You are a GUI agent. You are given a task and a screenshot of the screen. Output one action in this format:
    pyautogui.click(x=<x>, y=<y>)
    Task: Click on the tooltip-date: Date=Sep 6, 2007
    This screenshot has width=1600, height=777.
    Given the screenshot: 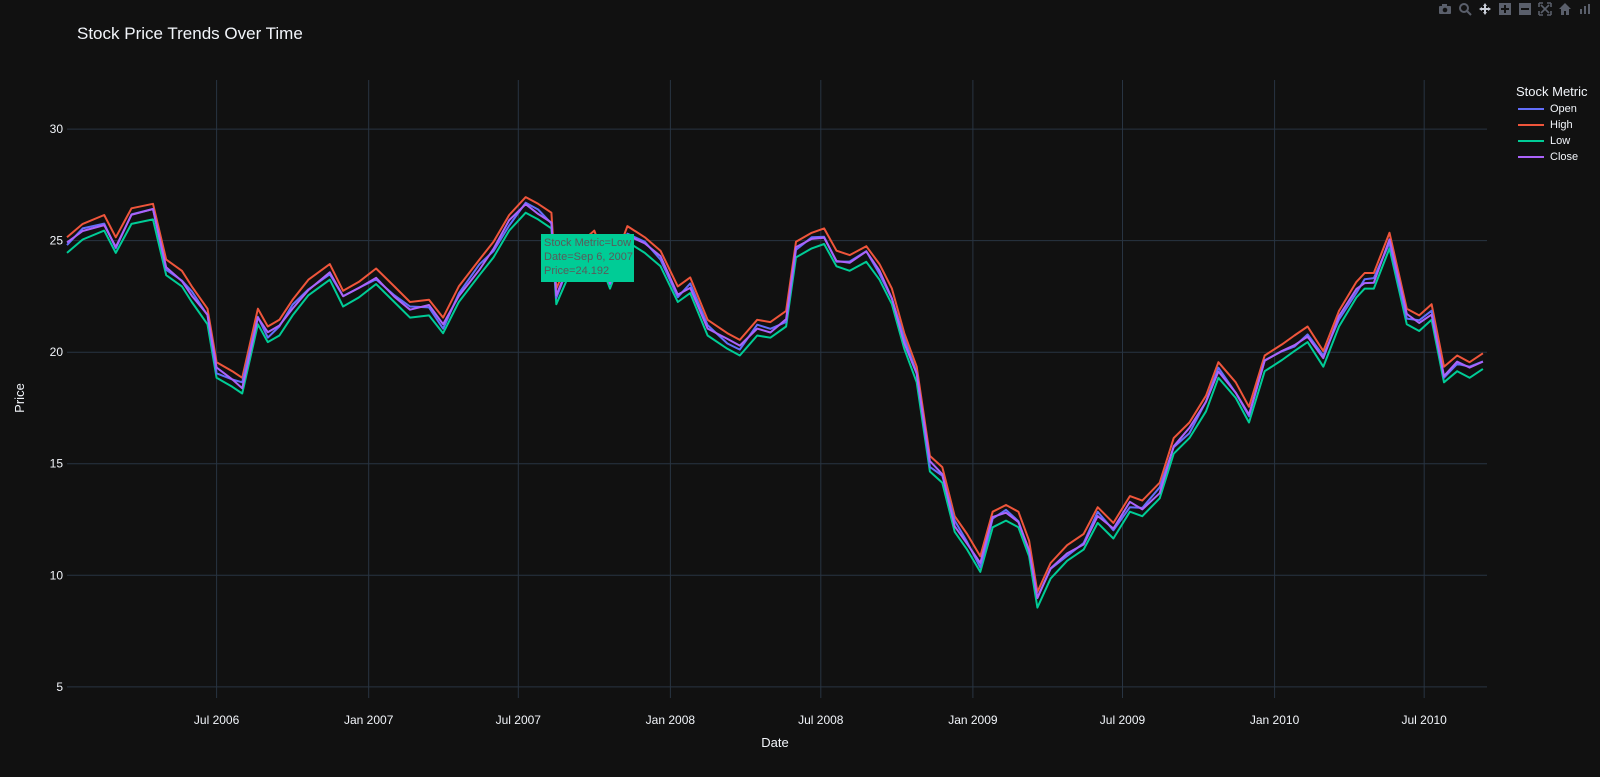 What is the action you would take?
    pyautogui.click(x=588, y=257)
    